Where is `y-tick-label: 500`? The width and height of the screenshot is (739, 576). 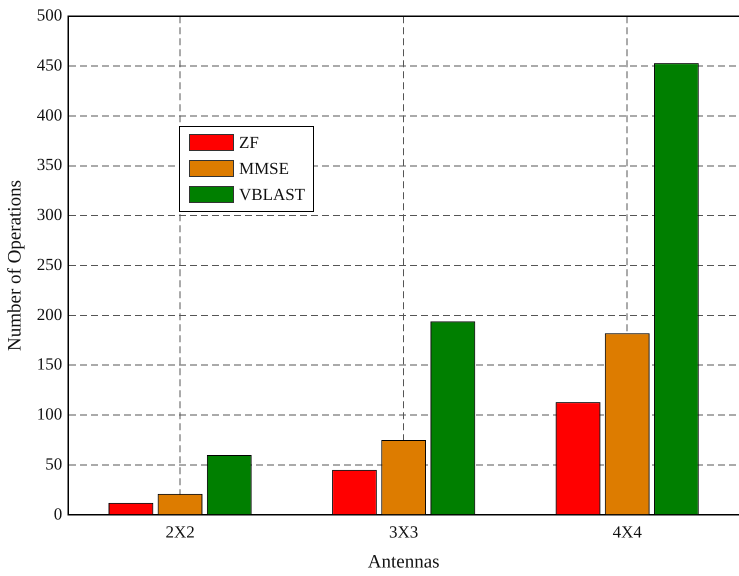 y-tick-label: 500 is located at coordinates (49, 15).